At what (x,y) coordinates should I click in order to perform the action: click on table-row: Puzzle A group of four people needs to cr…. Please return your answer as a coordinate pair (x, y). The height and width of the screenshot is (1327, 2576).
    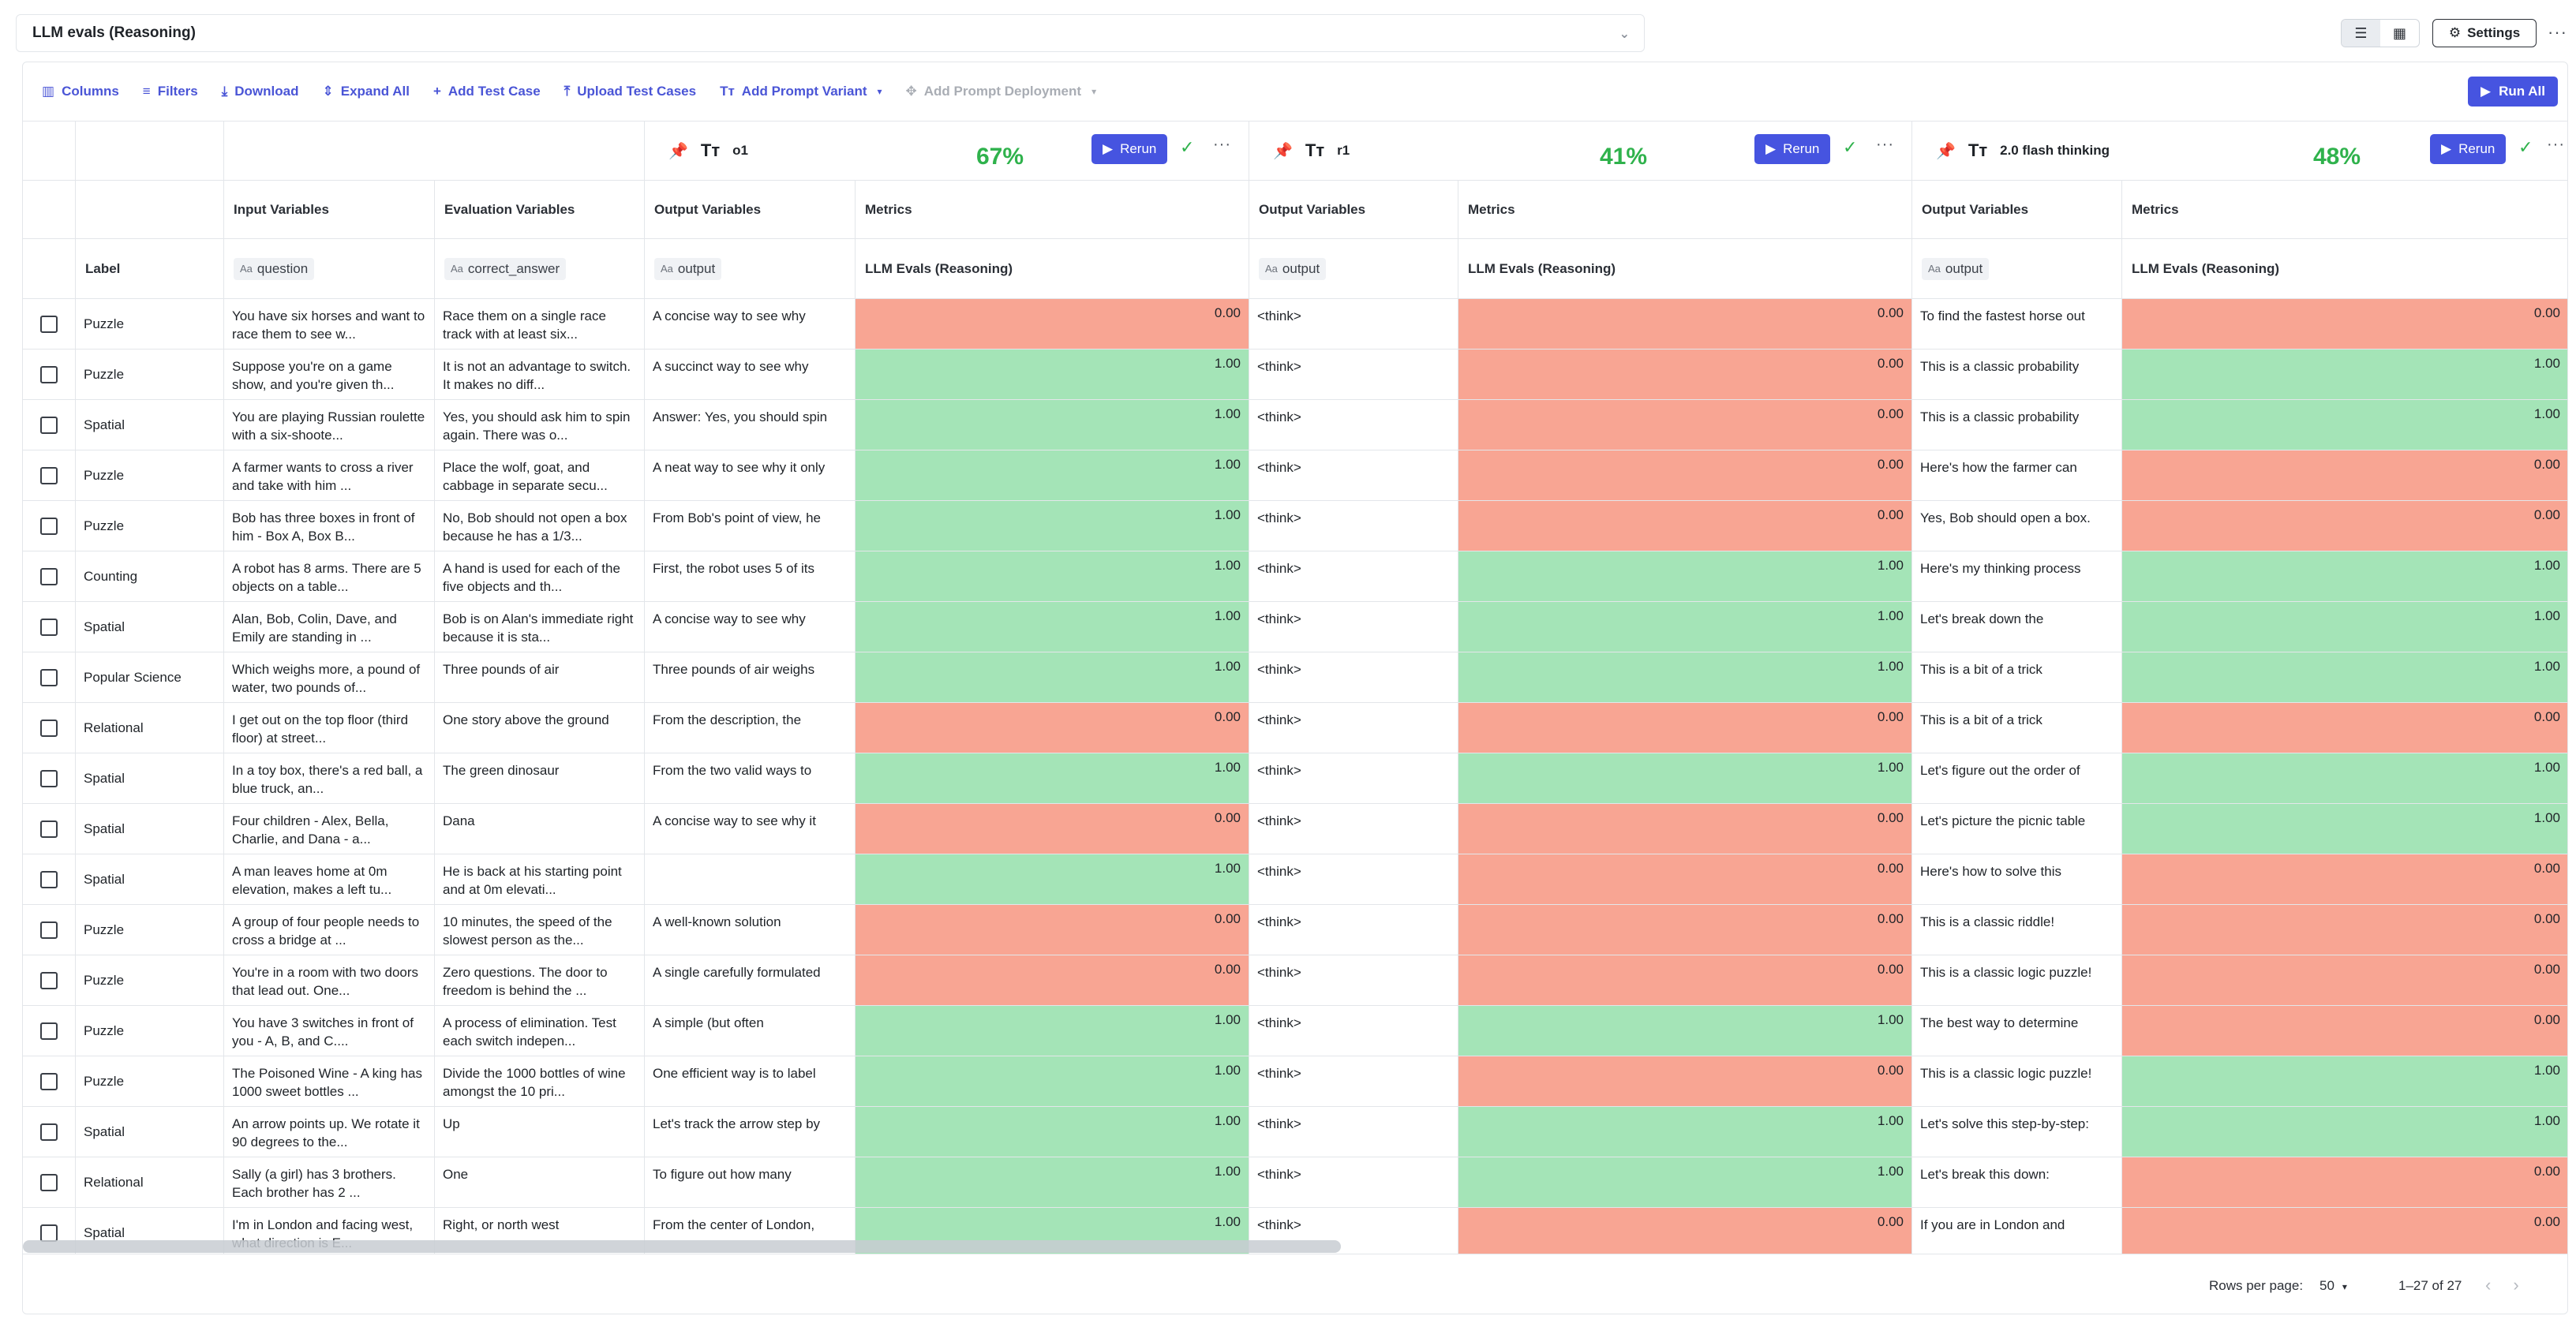
    Looking at the image, I should click on (1295, 930).